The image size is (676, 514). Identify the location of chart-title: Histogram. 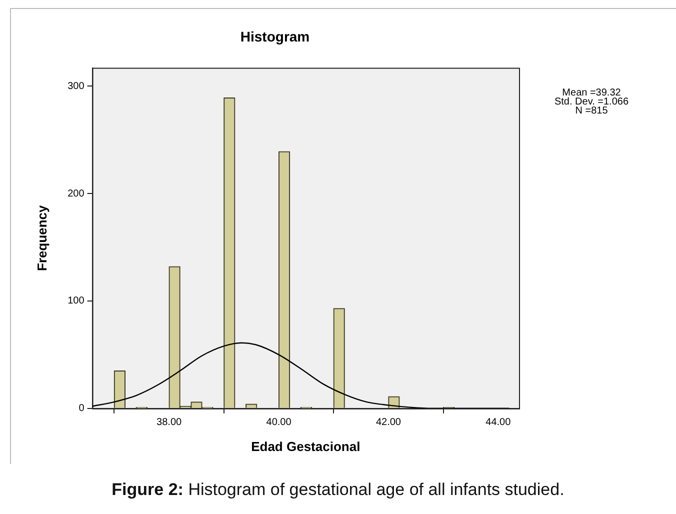
(275, 36).